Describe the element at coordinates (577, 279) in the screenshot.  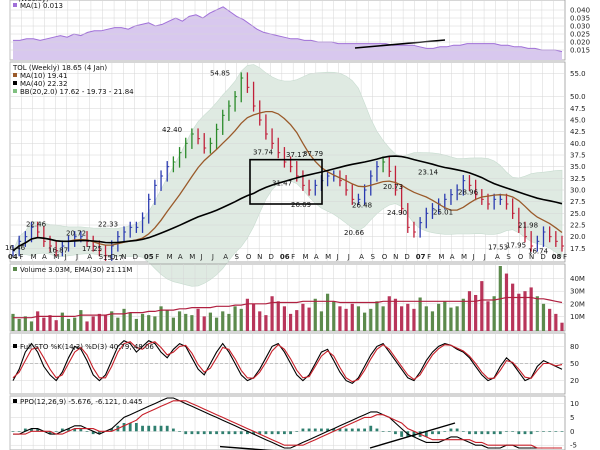
I see `y-tick-label: 40M` at that location.